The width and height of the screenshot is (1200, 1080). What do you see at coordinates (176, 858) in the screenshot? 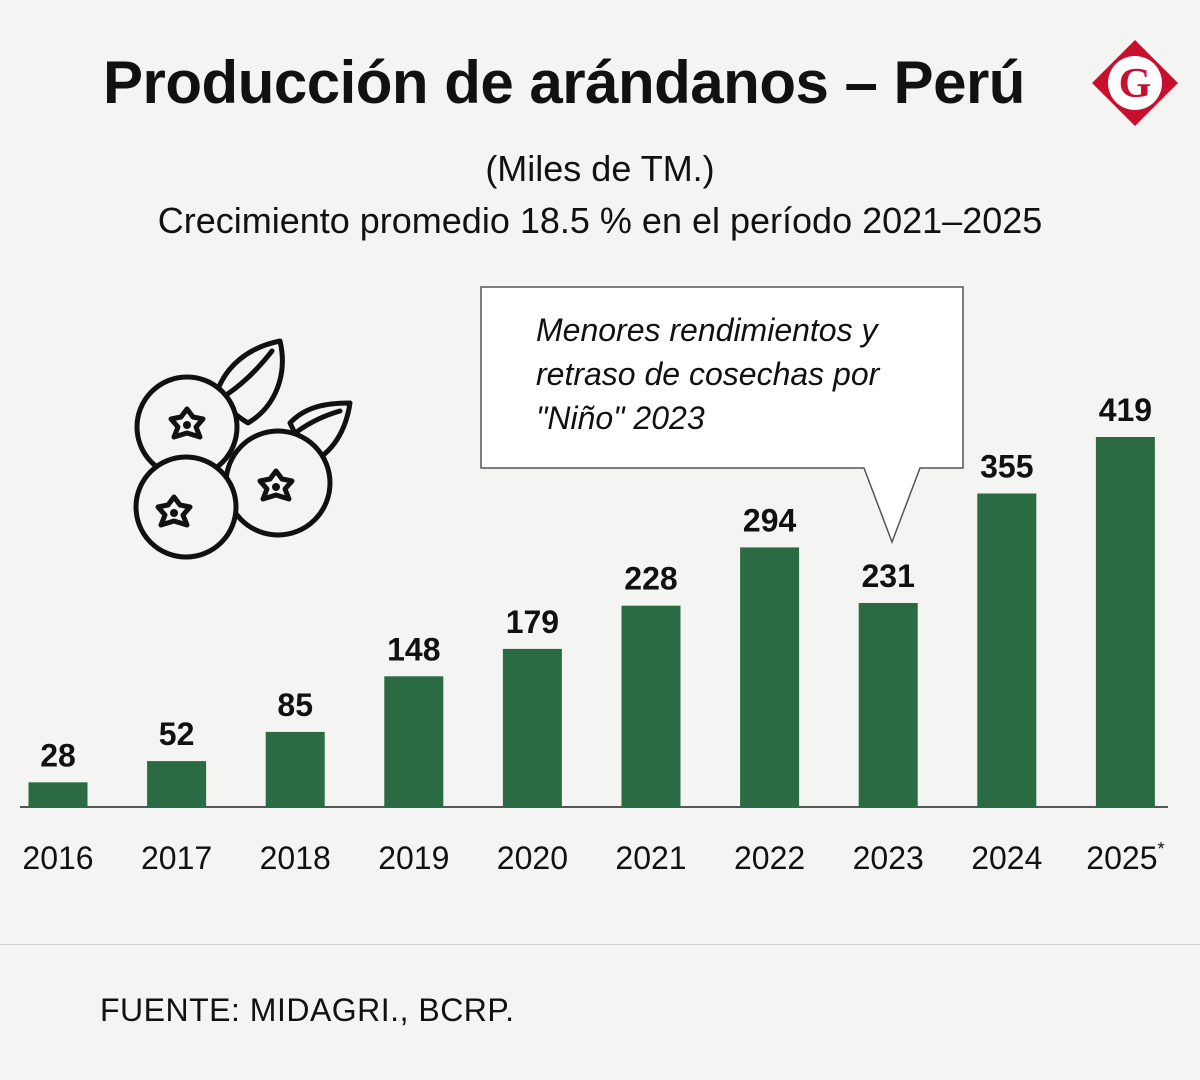
I see `category-label-2017: 2017` at bounding box center [176, 858].